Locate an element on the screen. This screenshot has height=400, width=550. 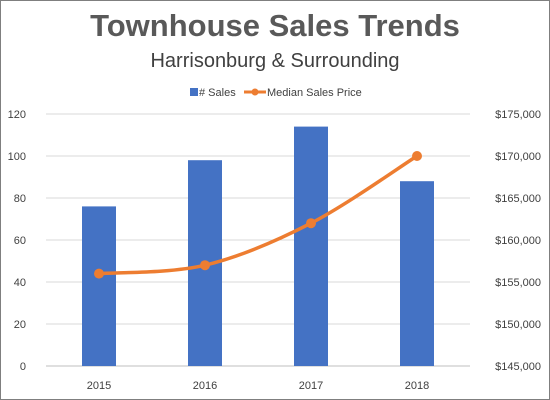
left-tick-label: 120 is located at coordinates (17, 115).